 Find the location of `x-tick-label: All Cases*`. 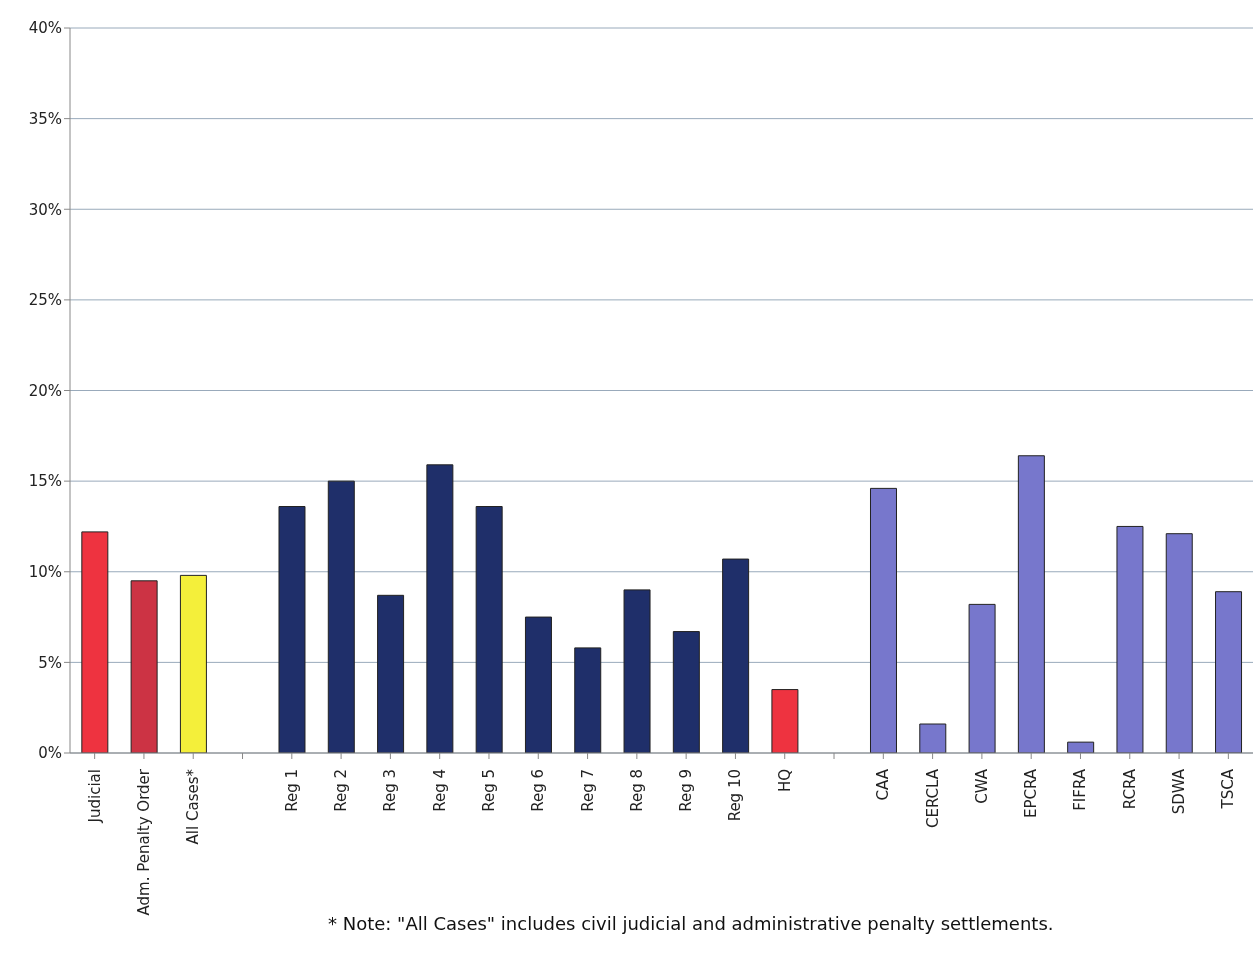

x-tick-label: All Cases* is located at coordinates (193, 806).